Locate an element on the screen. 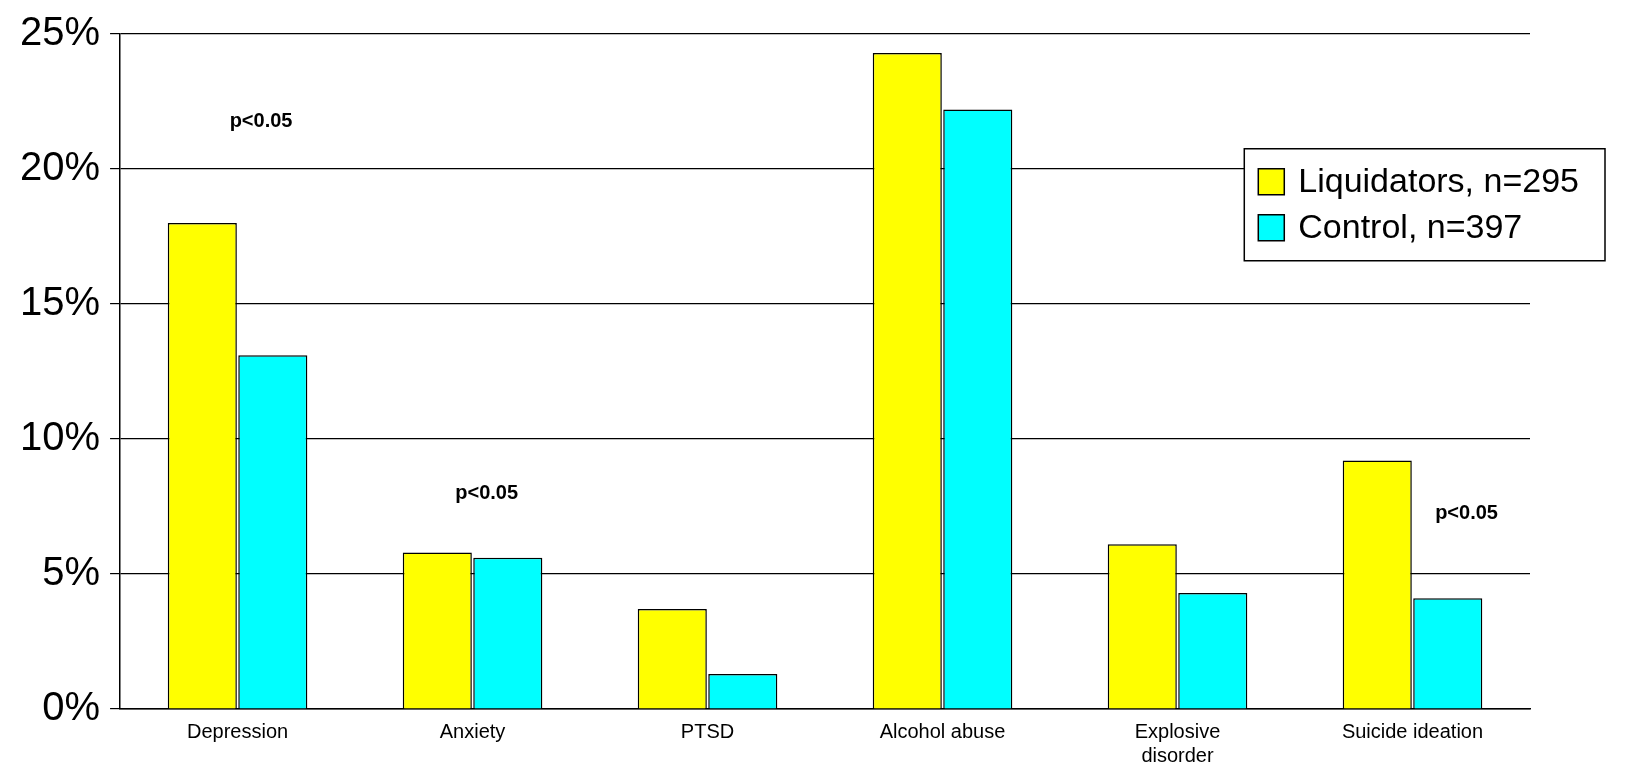  x-tick-label: PTSD is located at coordinates (707, 730).